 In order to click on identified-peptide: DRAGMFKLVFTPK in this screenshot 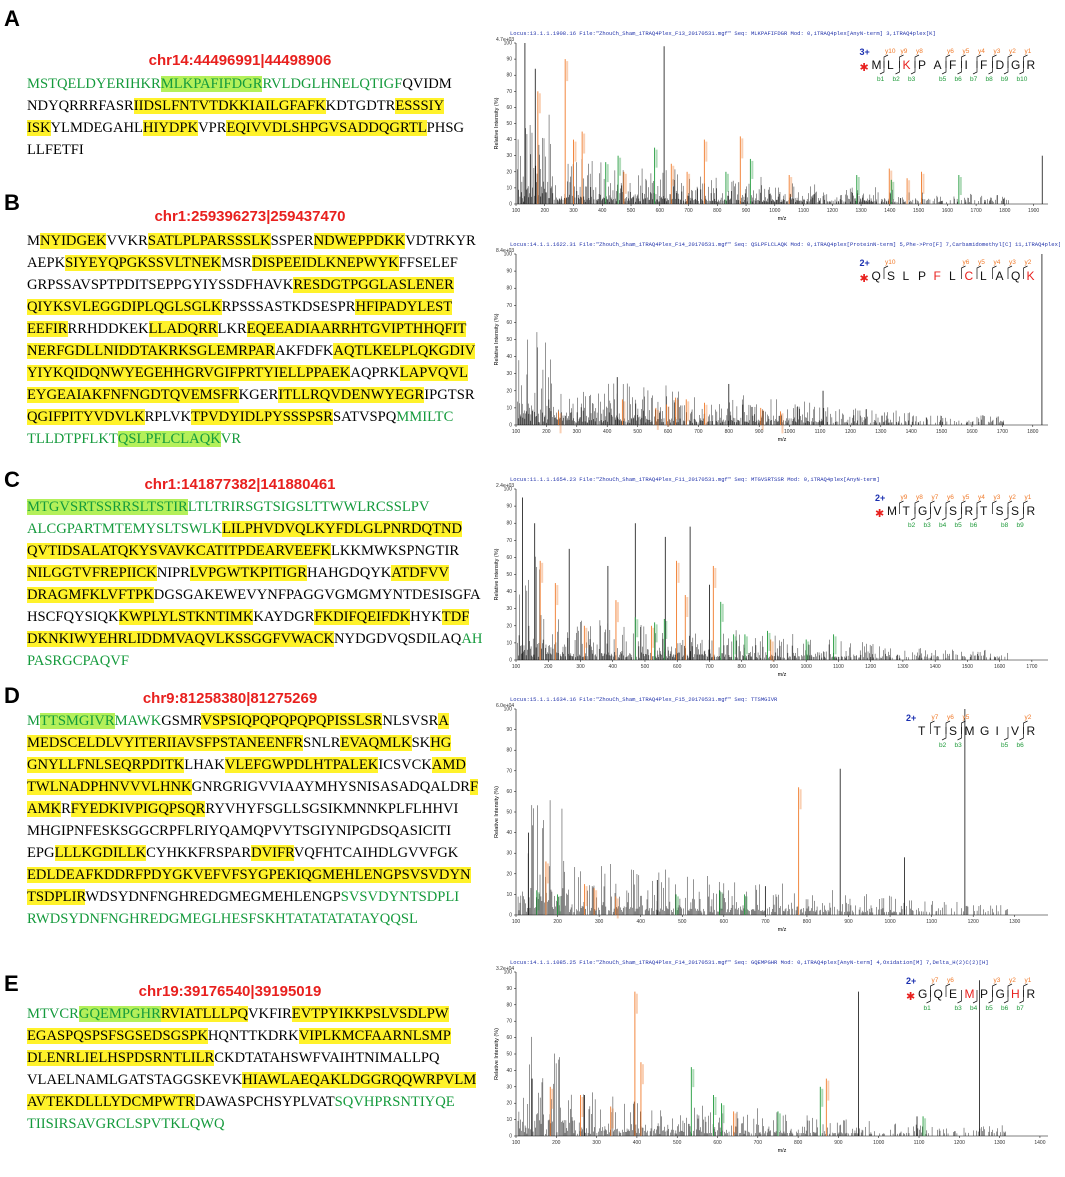, I will do `click(90, 595)`.